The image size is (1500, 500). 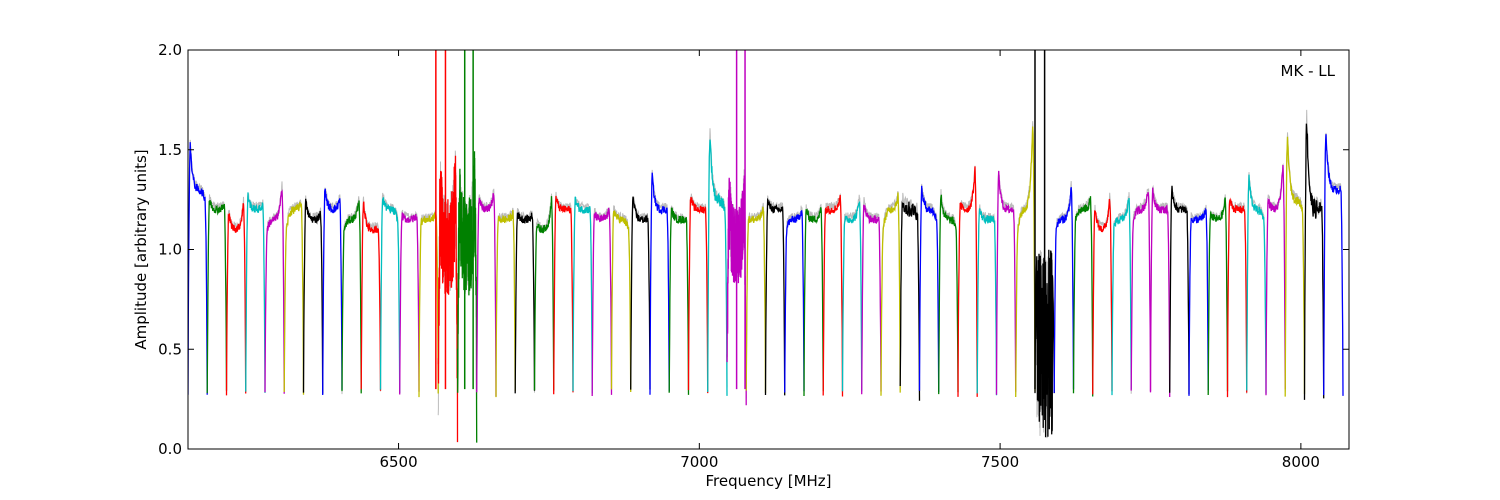 I want to click on x-tick-label: 8000, so click(x=1301, y=462).